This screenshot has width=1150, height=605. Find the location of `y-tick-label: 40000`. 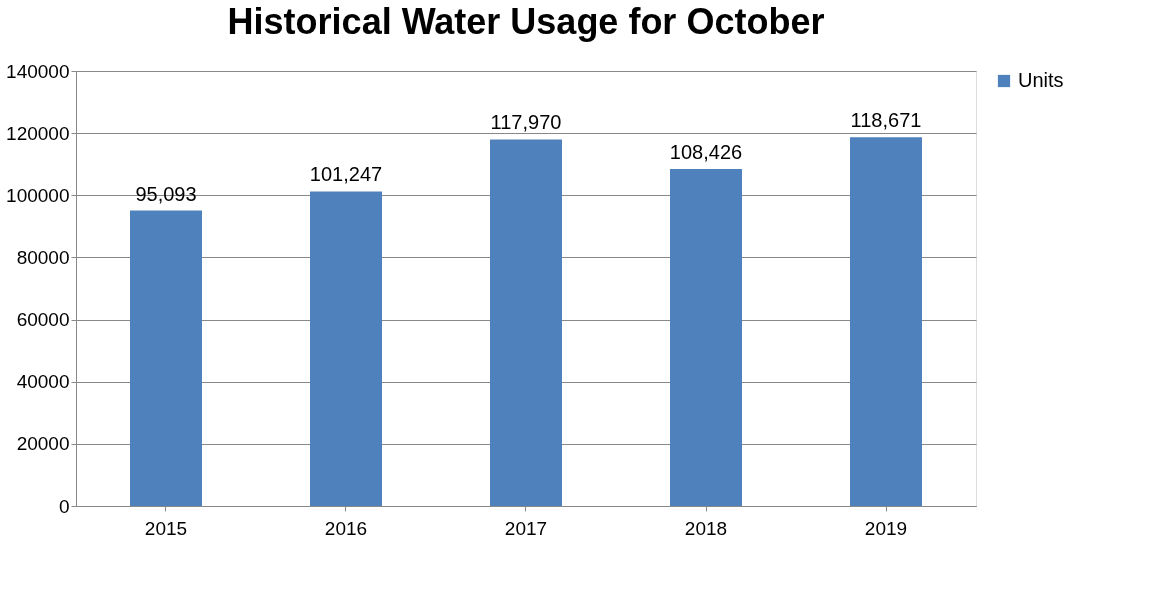

y-tick-label: 40000 is located at coordinates (43, 382).